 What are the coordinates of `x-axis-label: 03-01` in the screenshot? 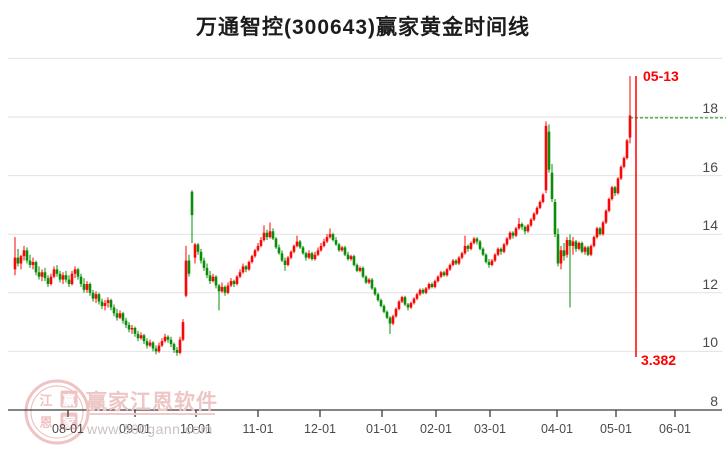 It's located at (490, 429).